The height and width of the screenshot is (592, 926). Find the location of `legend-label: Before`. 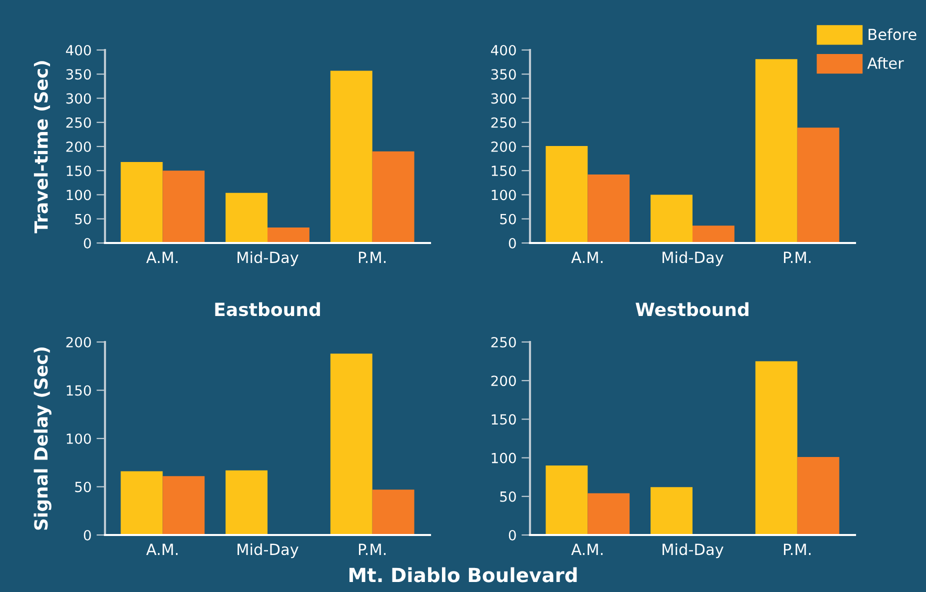

legend-label: Before is located at coordinates (892, 34).